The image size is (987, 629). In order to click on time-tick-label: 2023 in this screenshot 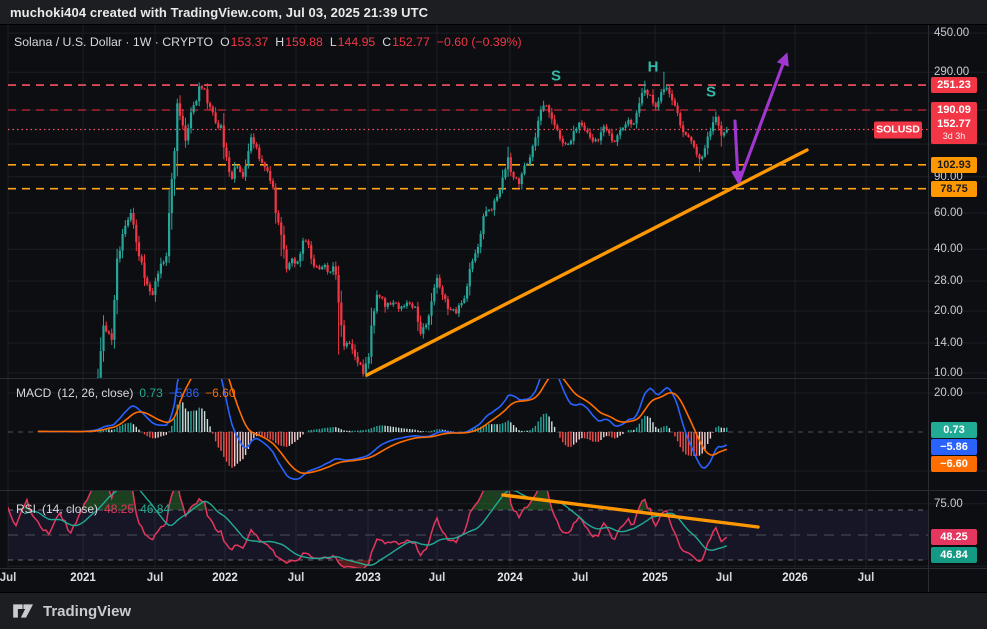, I will do `click(368, 578)`.